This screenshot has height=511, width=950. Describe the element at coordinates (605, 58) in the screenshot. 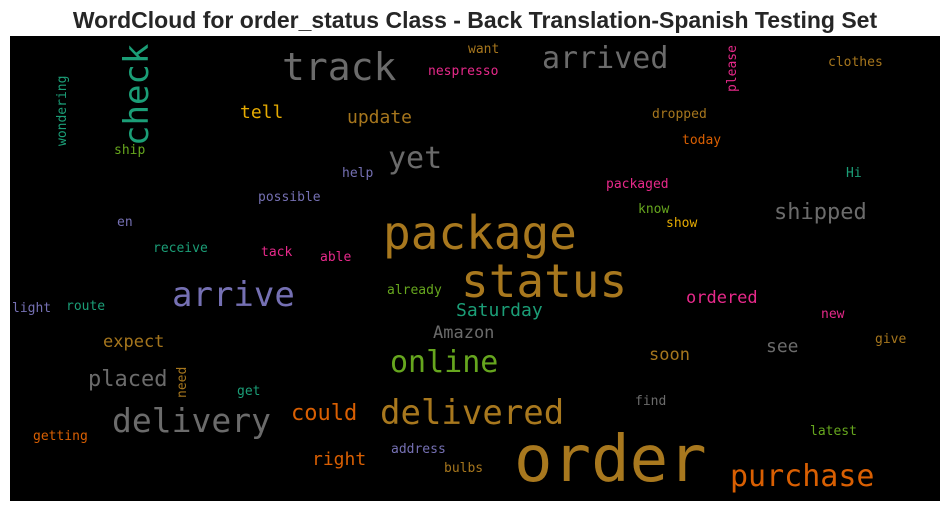

I see `word-arrived: arrived` at that location.